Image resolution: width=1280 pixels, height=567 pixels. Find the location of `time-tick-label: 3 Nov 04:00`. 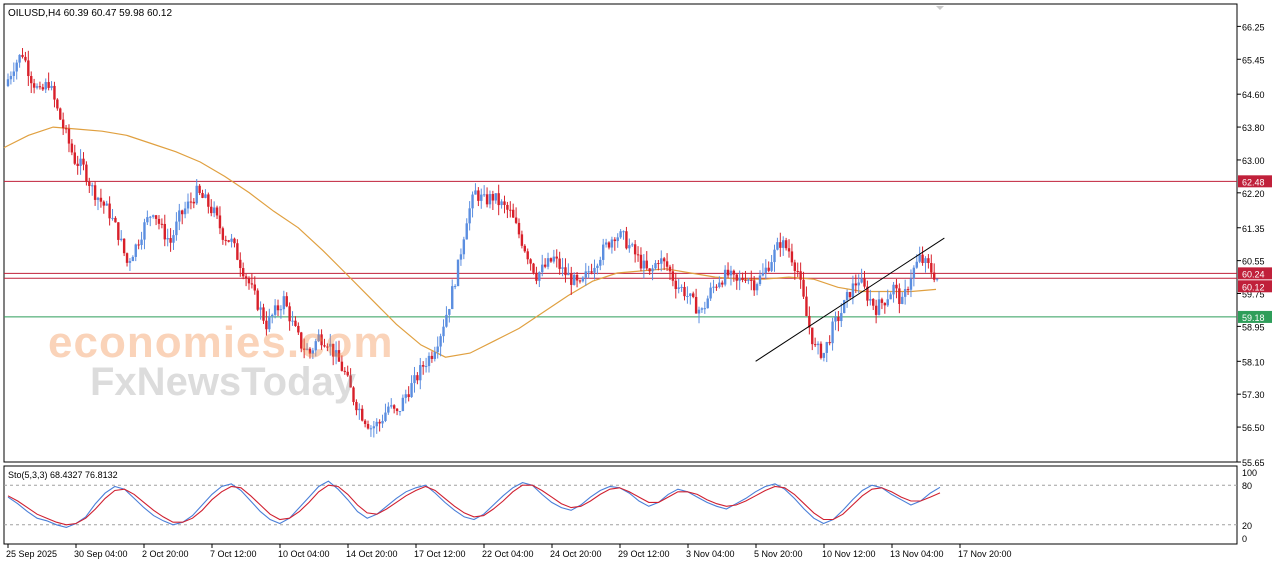

time-tick-label: 3 Nov 04:00 is located at coordinates (710, 554).